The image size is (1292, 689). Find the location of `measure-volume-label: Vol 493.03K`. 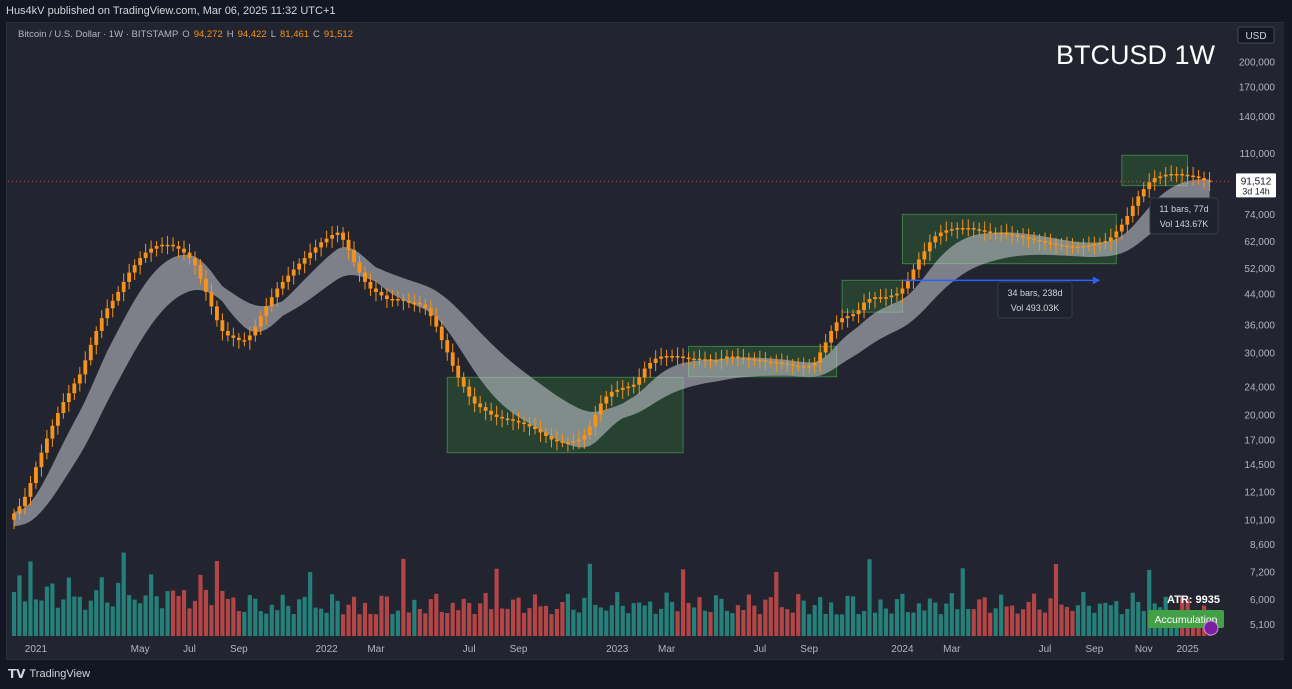

measure-volume-label: Vol 493.03K is located at coordinates (1035, 308).